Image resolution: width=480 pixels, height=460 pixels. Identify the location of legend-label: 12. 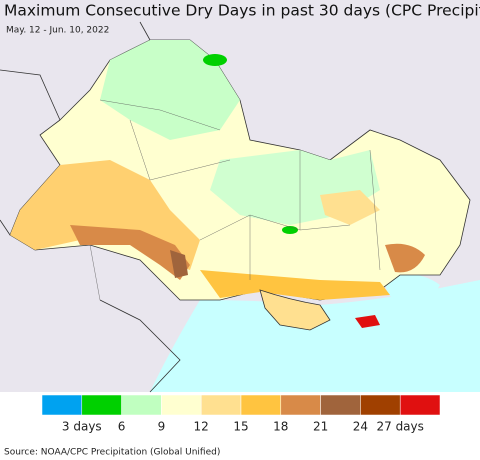
(201, 427).